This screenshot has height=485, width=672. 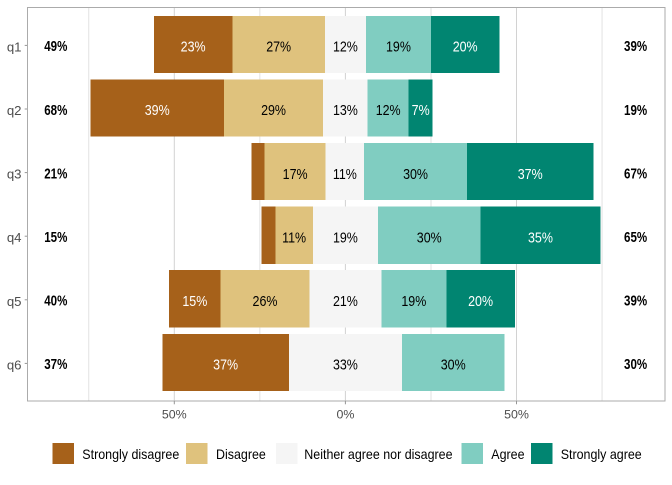 I want to click on svg-text: Agree, so click(x=507, y=455).